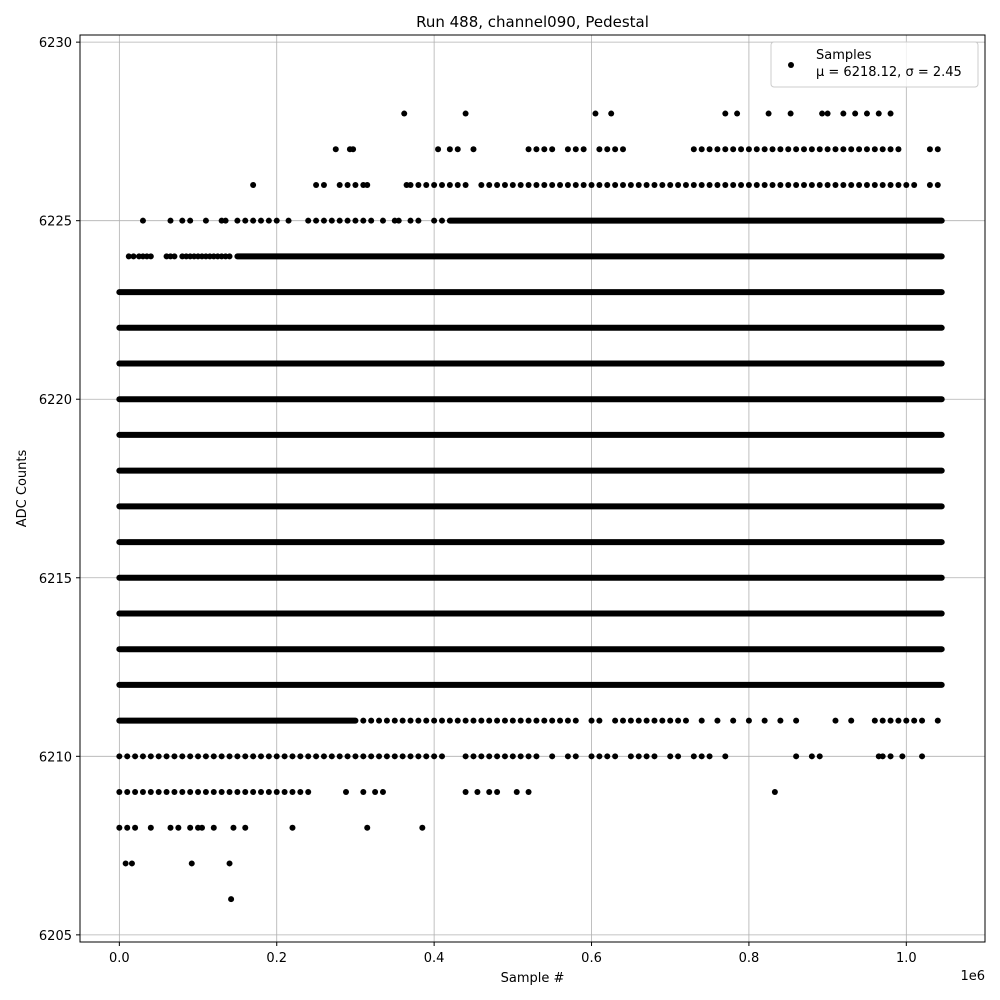 The image size is (1000, 1000). Describe the element at coordinates (874, 64) in the screenshot. I see `legend-box` at that location.